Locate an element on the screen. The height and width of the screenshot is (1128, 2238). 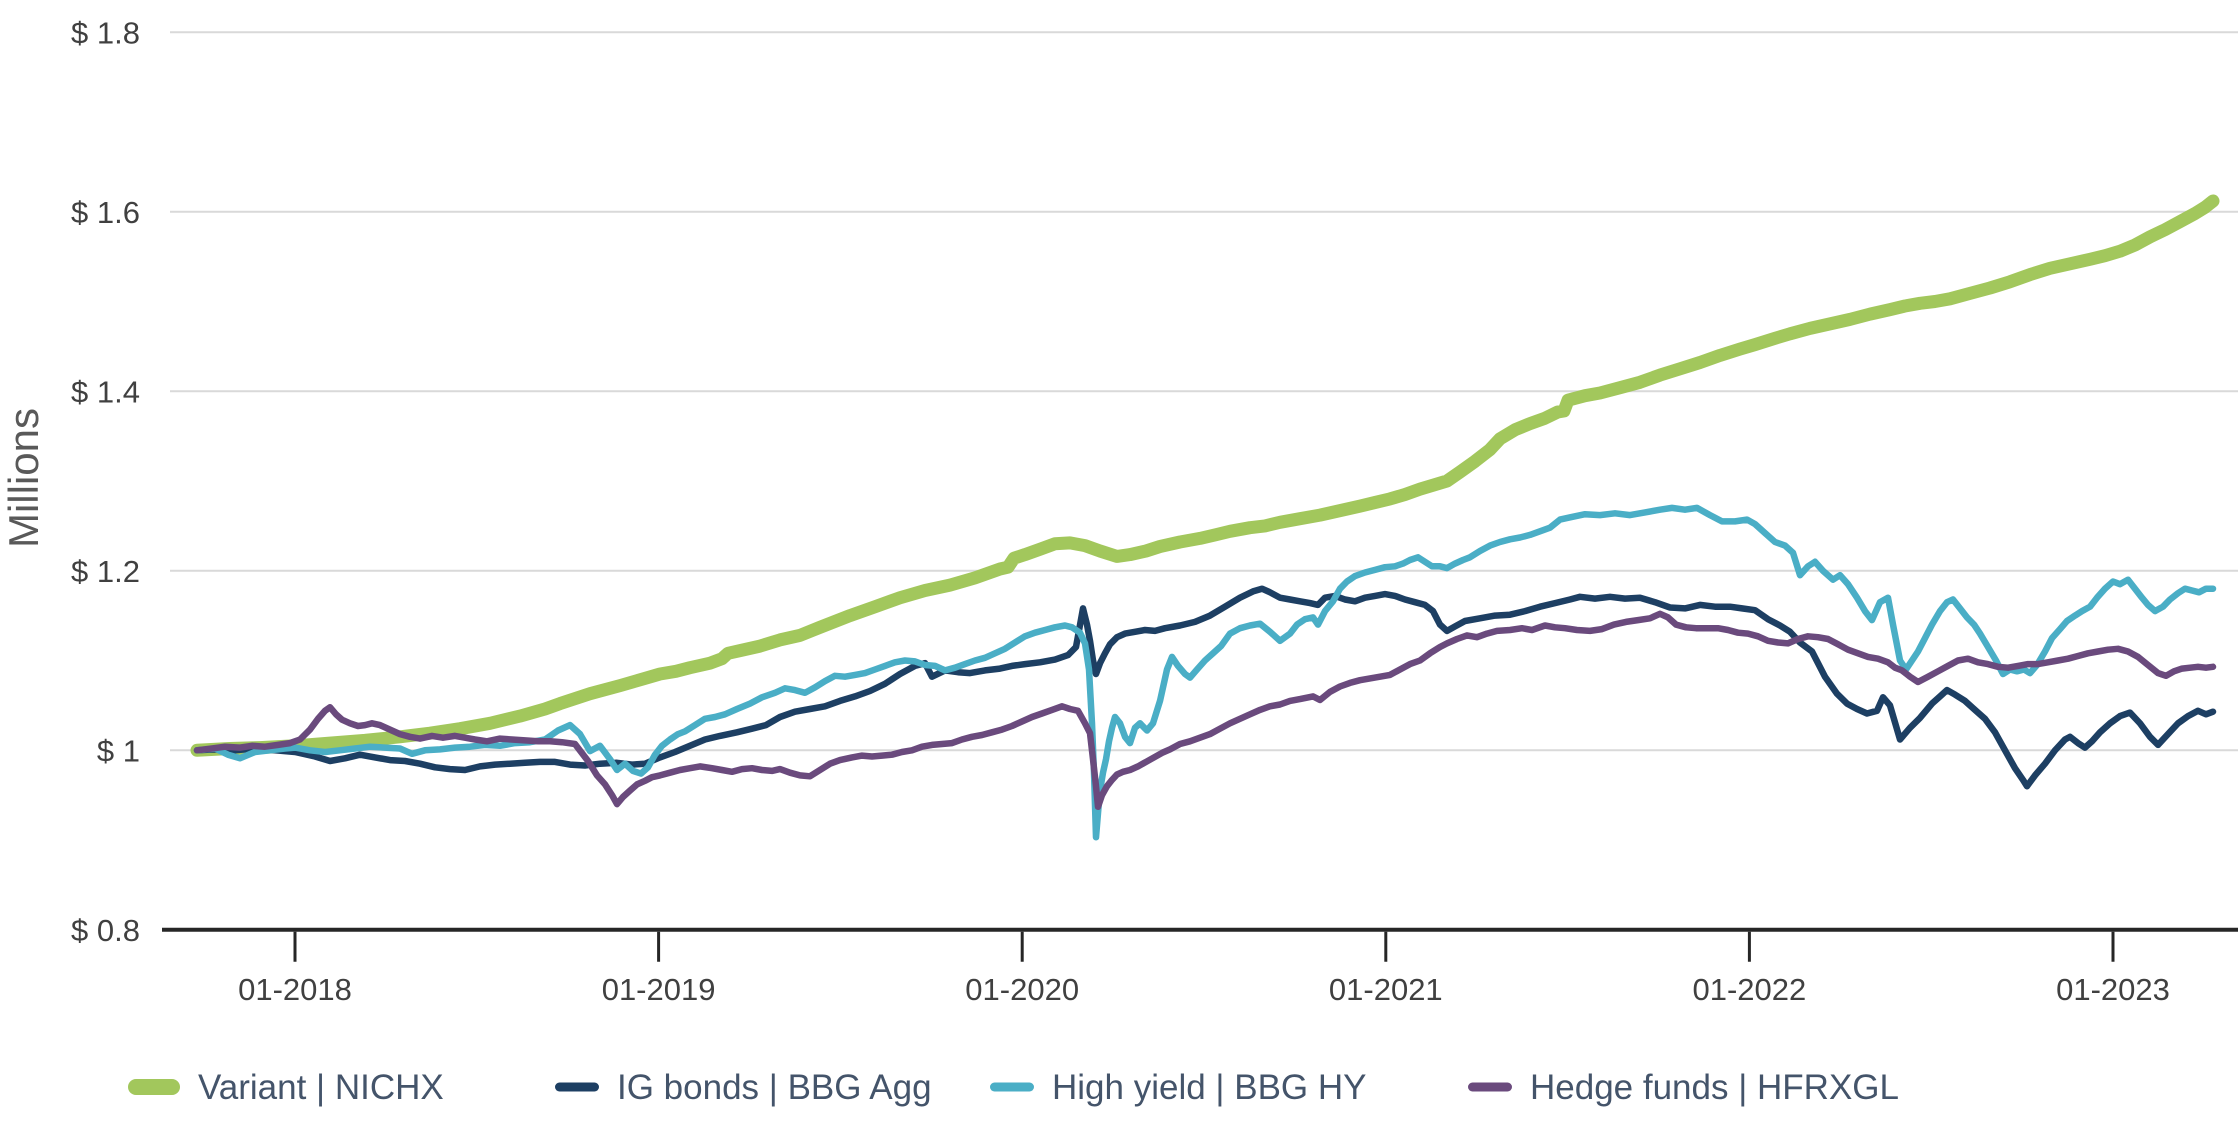
legend-swatch-high-yield-bbg-hy is located at coordinates (1012, 1087).